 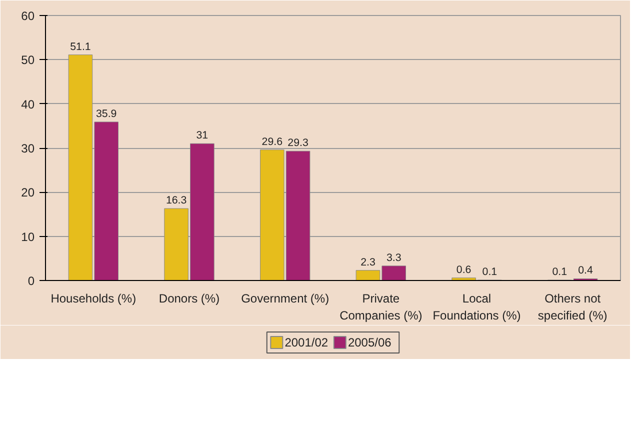 I want to click on y-tick-label: 20, so click(x=28, y=193).